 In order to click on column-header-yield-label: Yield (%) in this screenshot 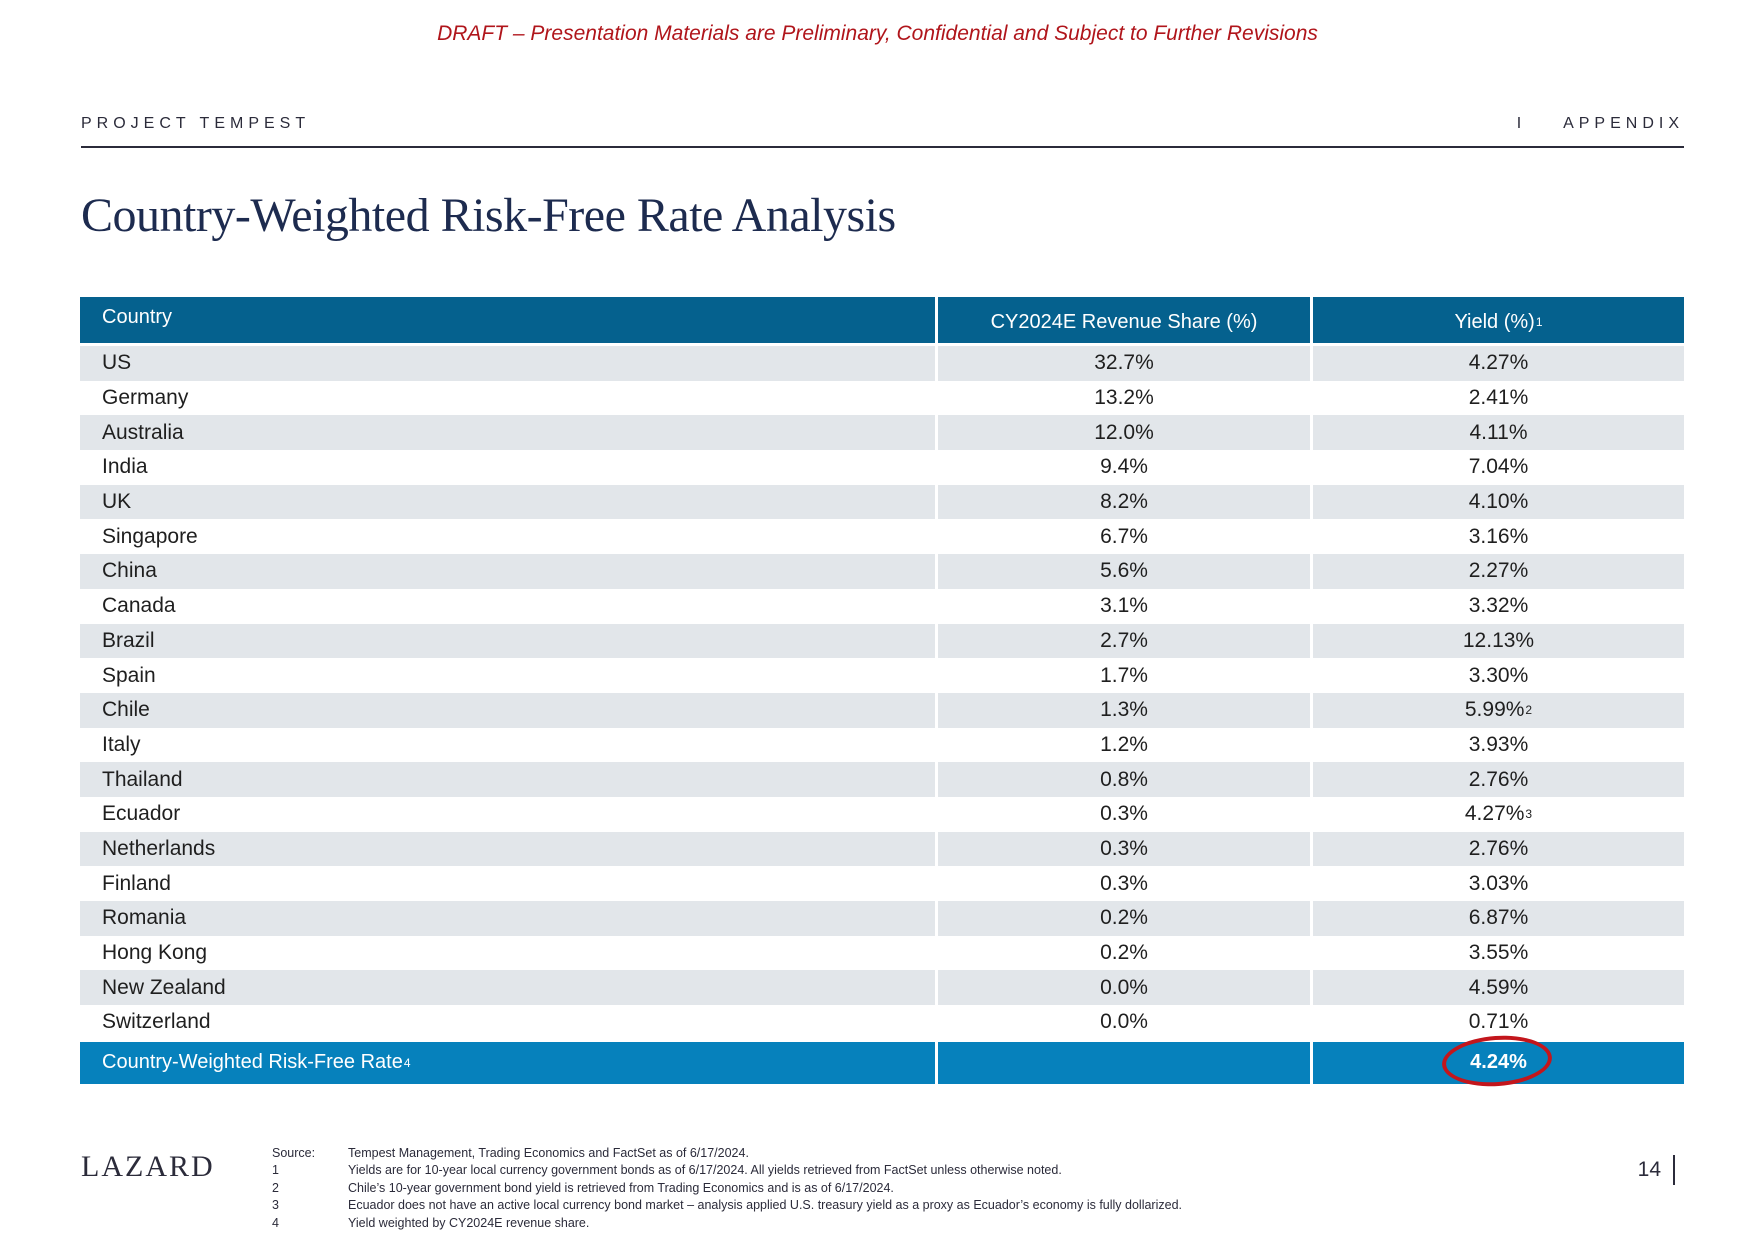, I will do `click(1494, 321)`.